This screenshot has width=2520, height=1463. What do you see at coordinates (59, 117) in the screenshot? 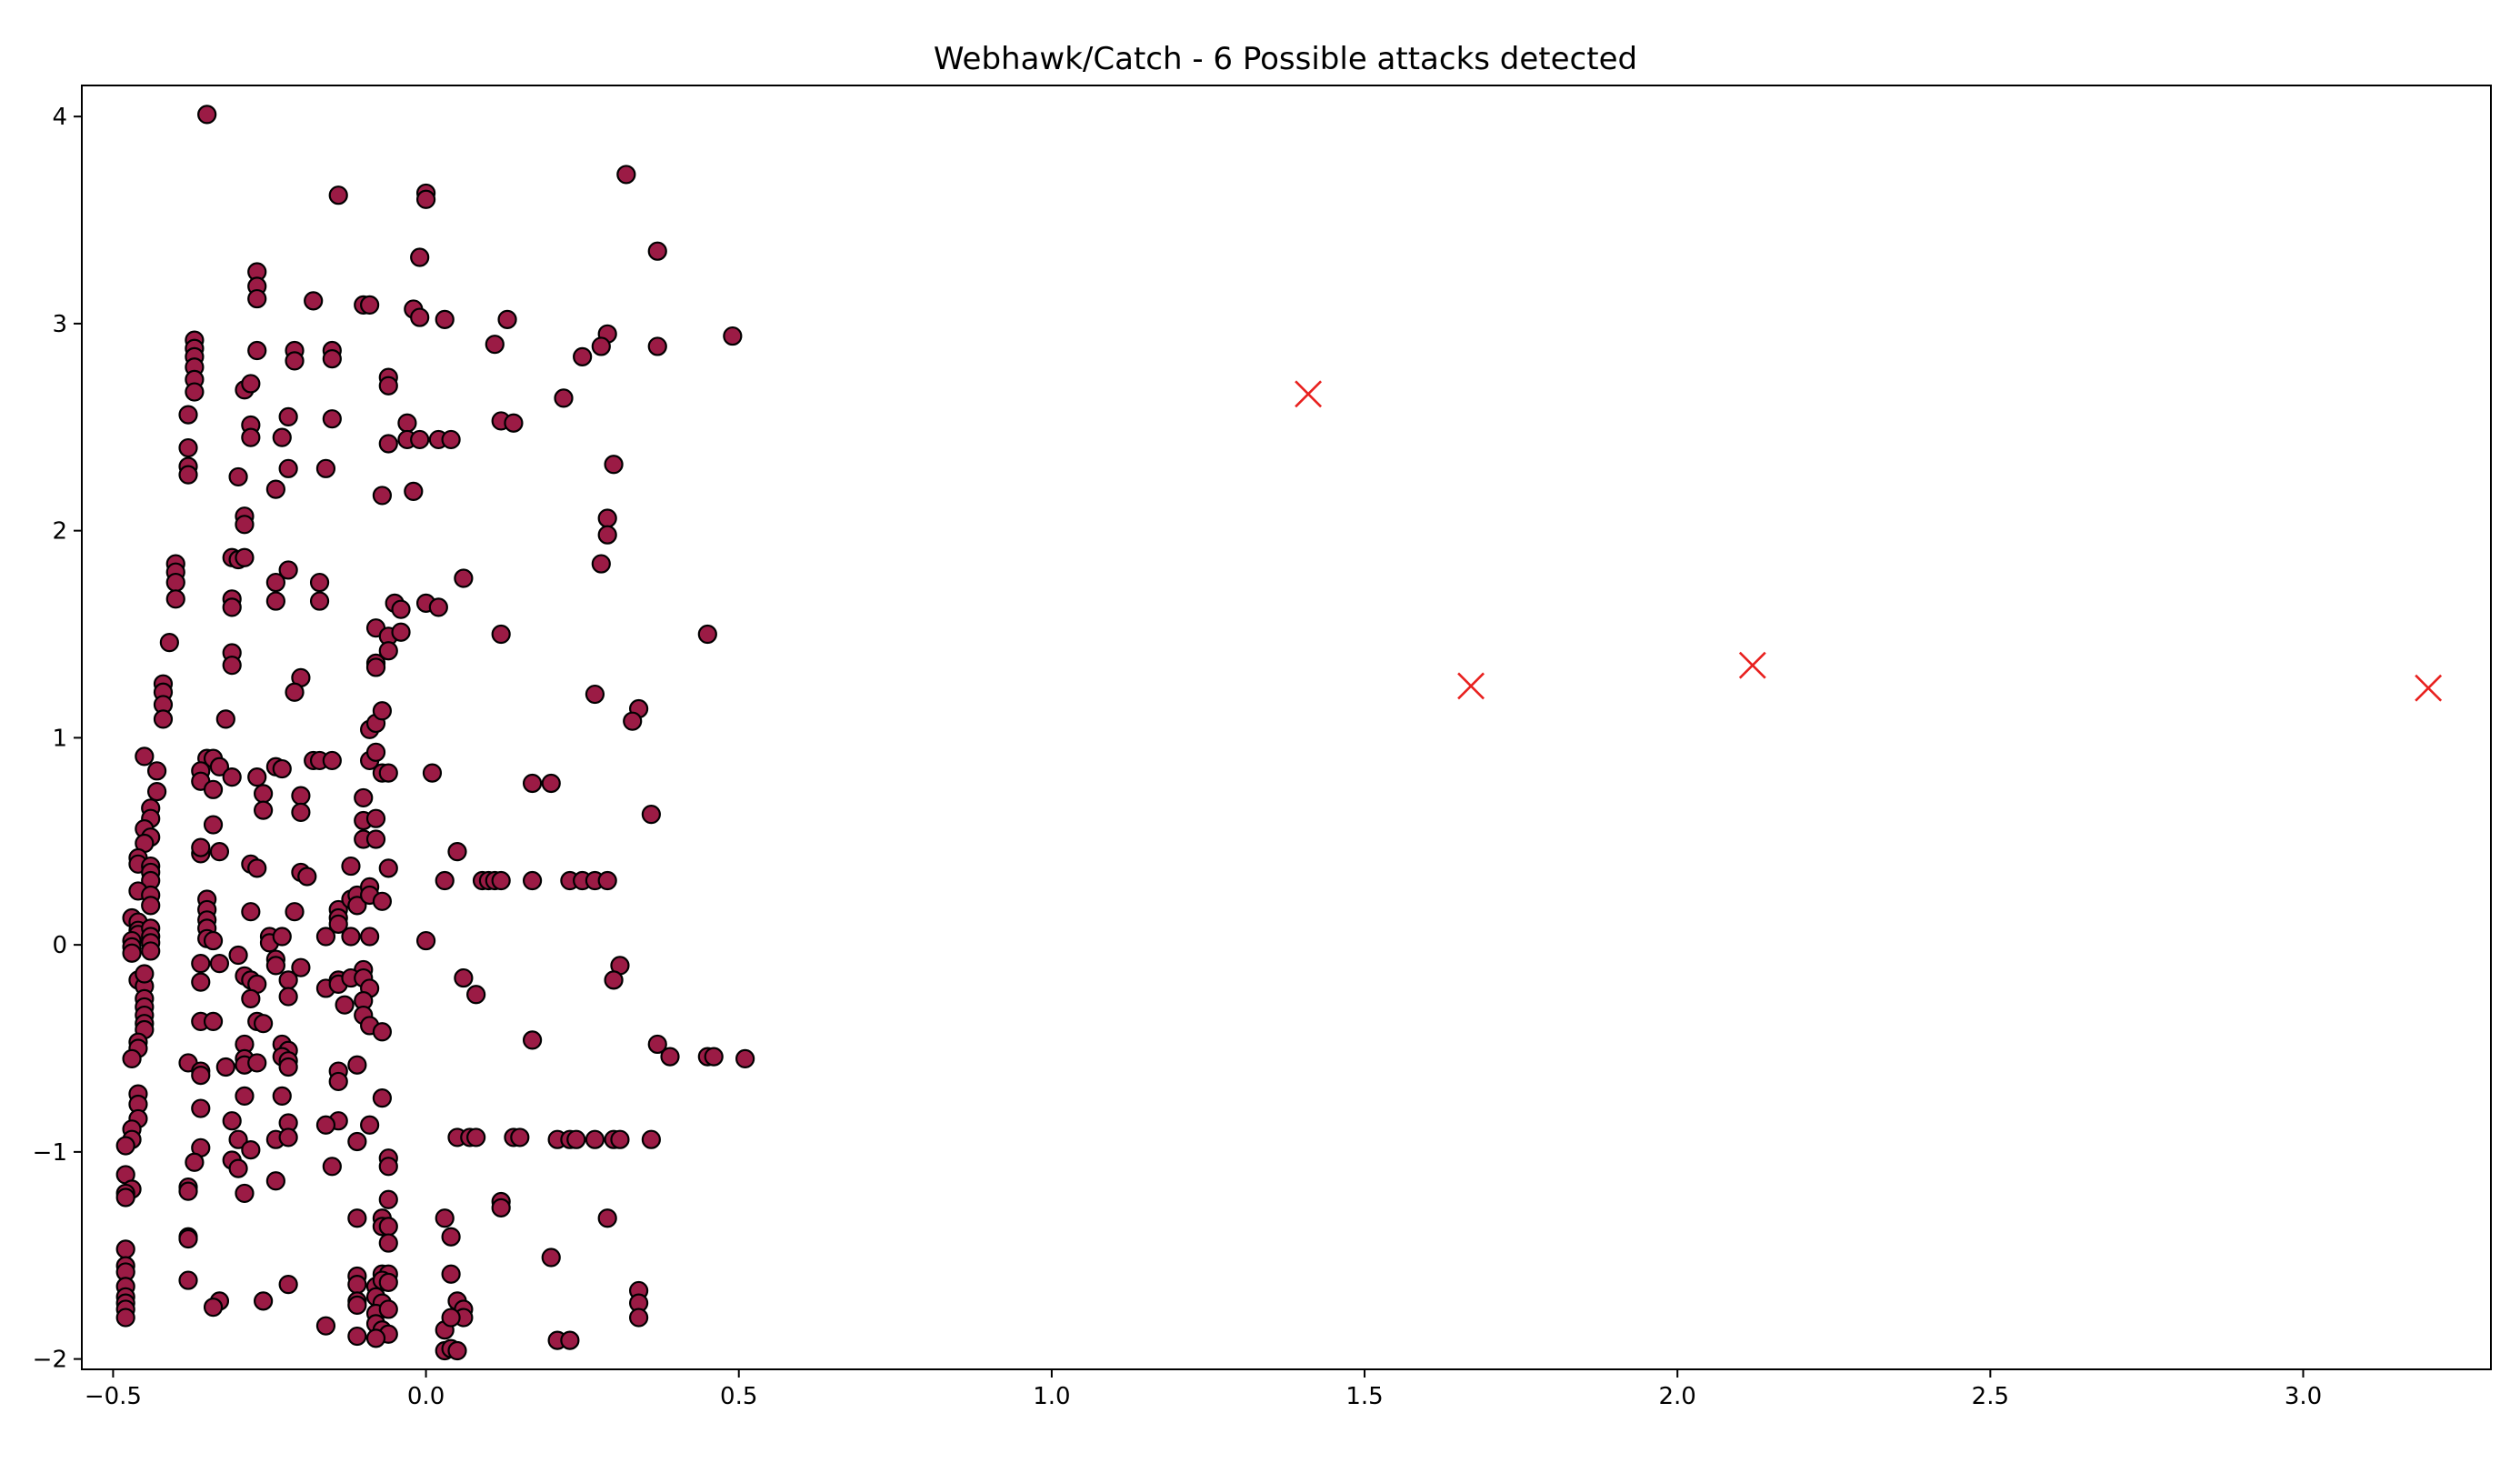
I see `y-tick-label: 4` at bounding box center [59, 117].